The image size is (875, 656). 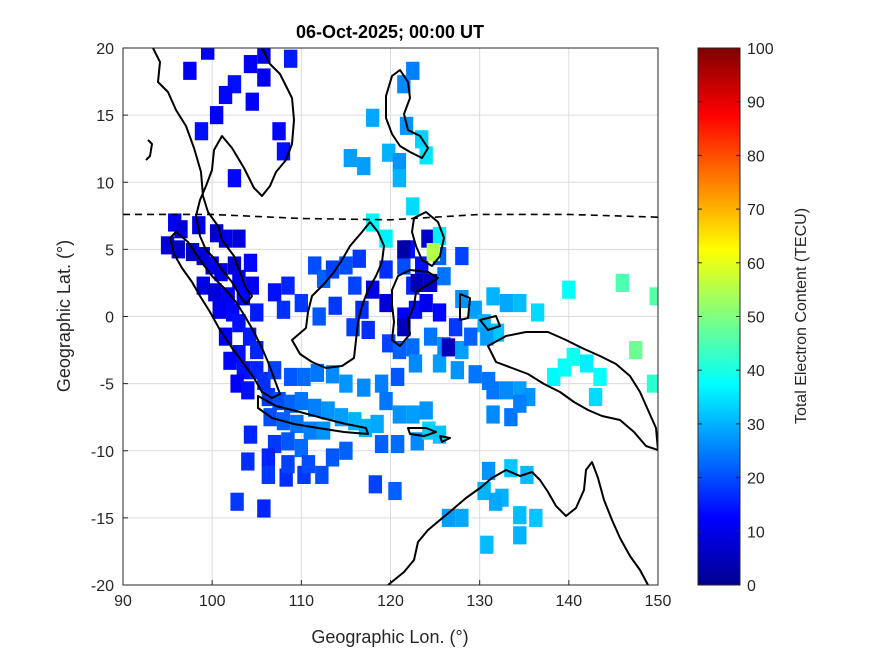 What do you see at coordinates (756, 210) in the screenshot?
I see `colorbar-tick-label: 70` at bounding box center [756, 210].